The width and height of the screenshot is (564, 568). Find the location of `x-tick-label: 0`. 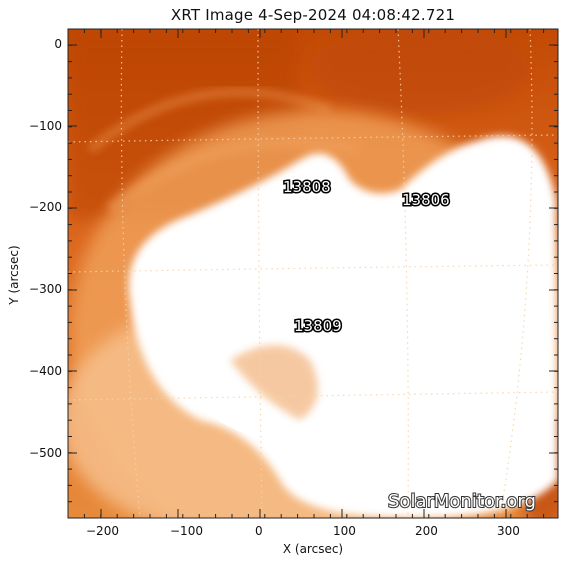

x-tick-label: 0 is located at coordinates (259, 531).